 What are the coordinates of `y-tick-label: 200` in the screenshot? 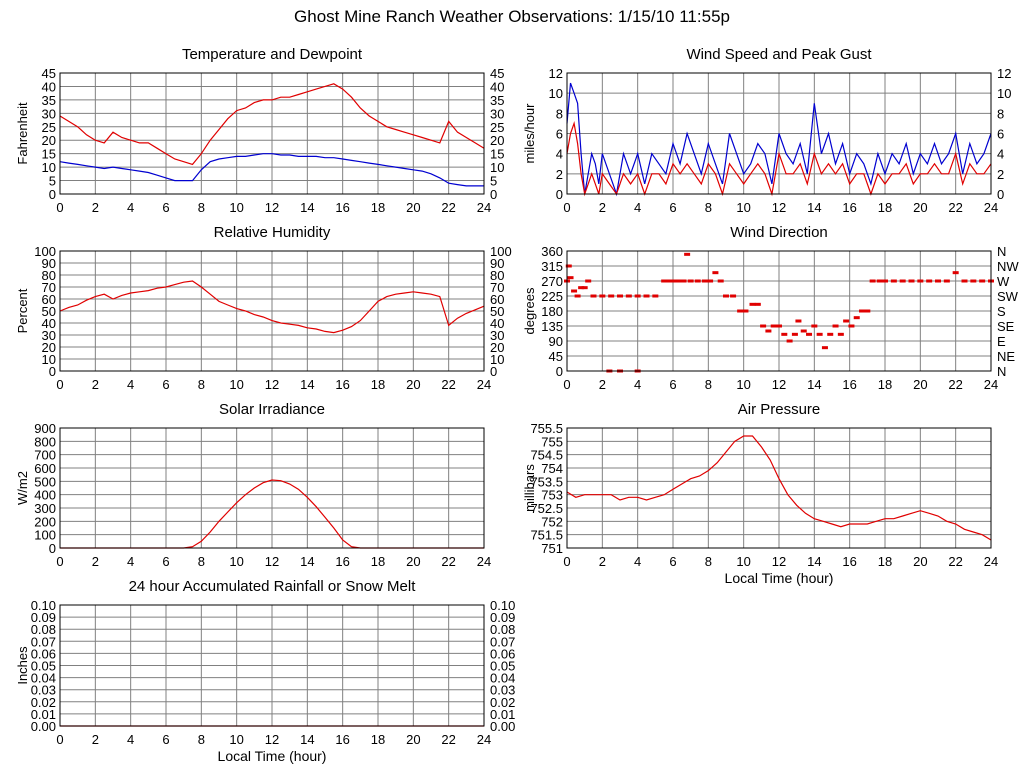 It's located at (45, 521).